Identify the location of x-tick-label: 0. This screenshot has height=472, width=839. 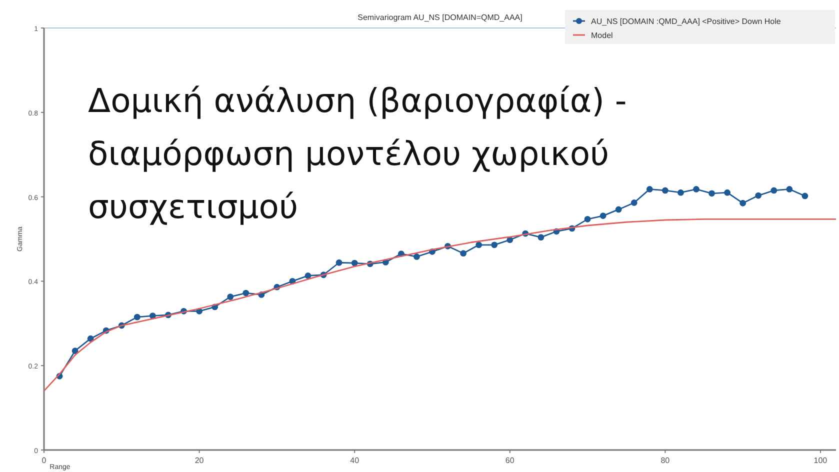
(44, 460).